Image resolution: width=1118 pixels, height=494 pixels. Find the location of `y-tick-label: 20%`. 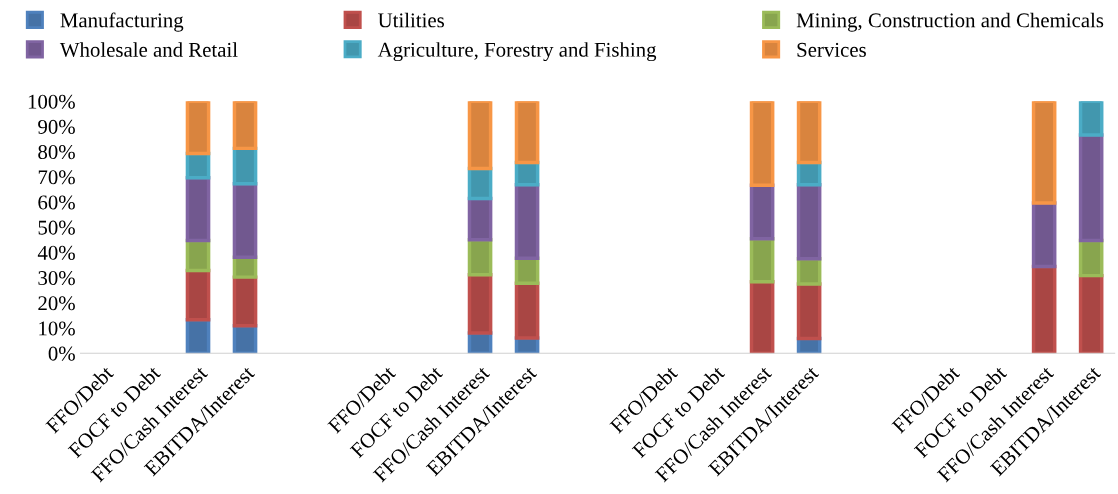

y-tick-label: 20% is located at coordinates (56, 303).